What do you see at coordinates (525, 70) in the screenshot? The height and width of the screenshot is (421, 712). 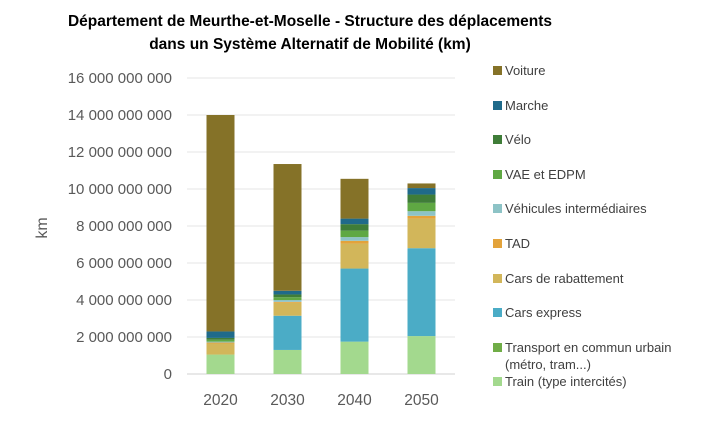 I see `legend-label: Voiture` at bounding box center [525, 70].